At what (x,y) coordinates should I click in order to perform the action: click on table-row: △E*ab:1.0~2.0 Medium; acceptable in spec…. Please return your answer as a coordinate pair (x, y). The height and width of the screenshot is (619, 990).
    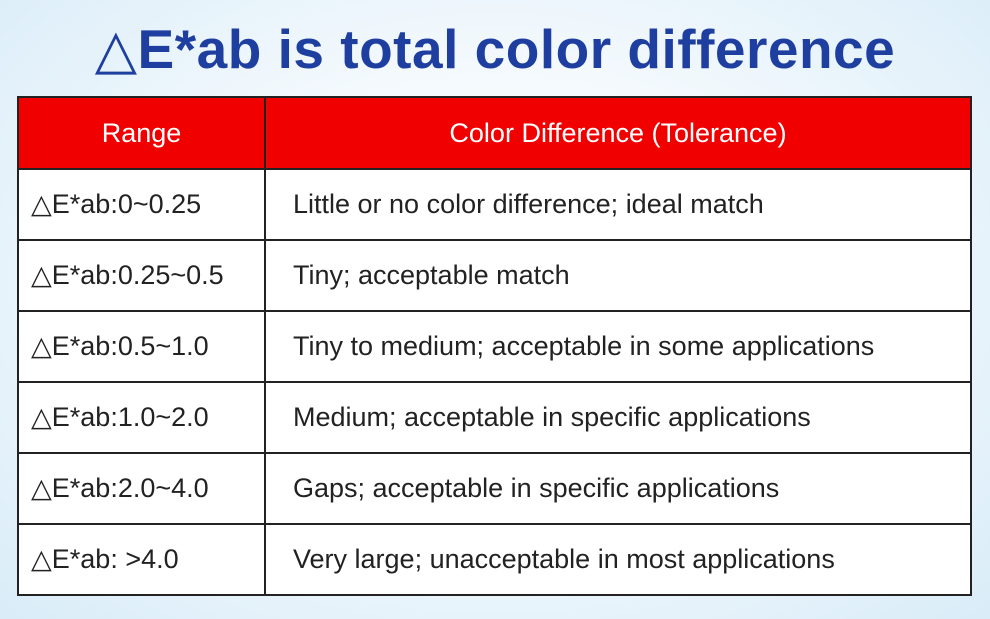
    Looking at the image, I should click on (494, 417).